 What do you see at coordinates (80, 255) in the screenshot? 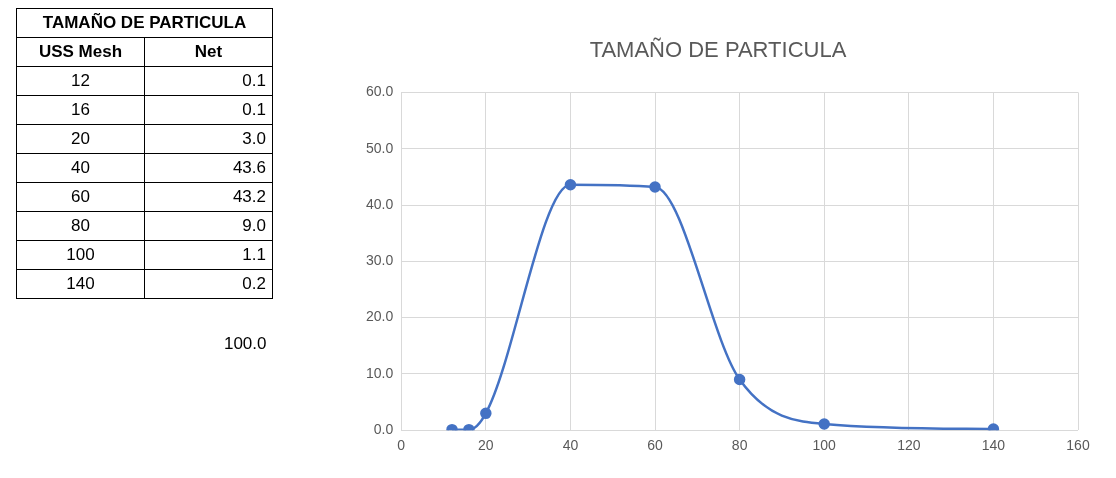
I see `text: 100` at bounding box center [80, 255].